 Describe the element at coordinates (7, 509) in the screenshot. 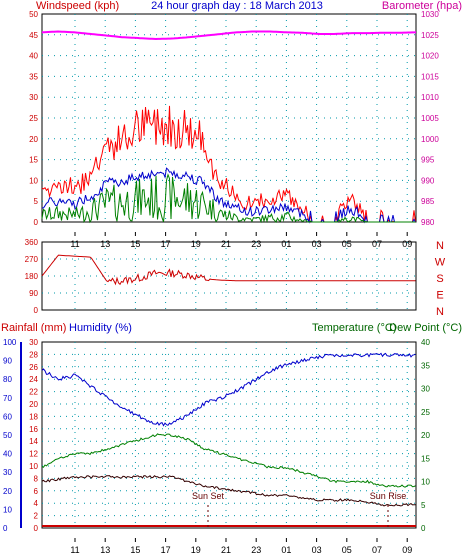

I see `humidity-tick-label: 10` at that location.